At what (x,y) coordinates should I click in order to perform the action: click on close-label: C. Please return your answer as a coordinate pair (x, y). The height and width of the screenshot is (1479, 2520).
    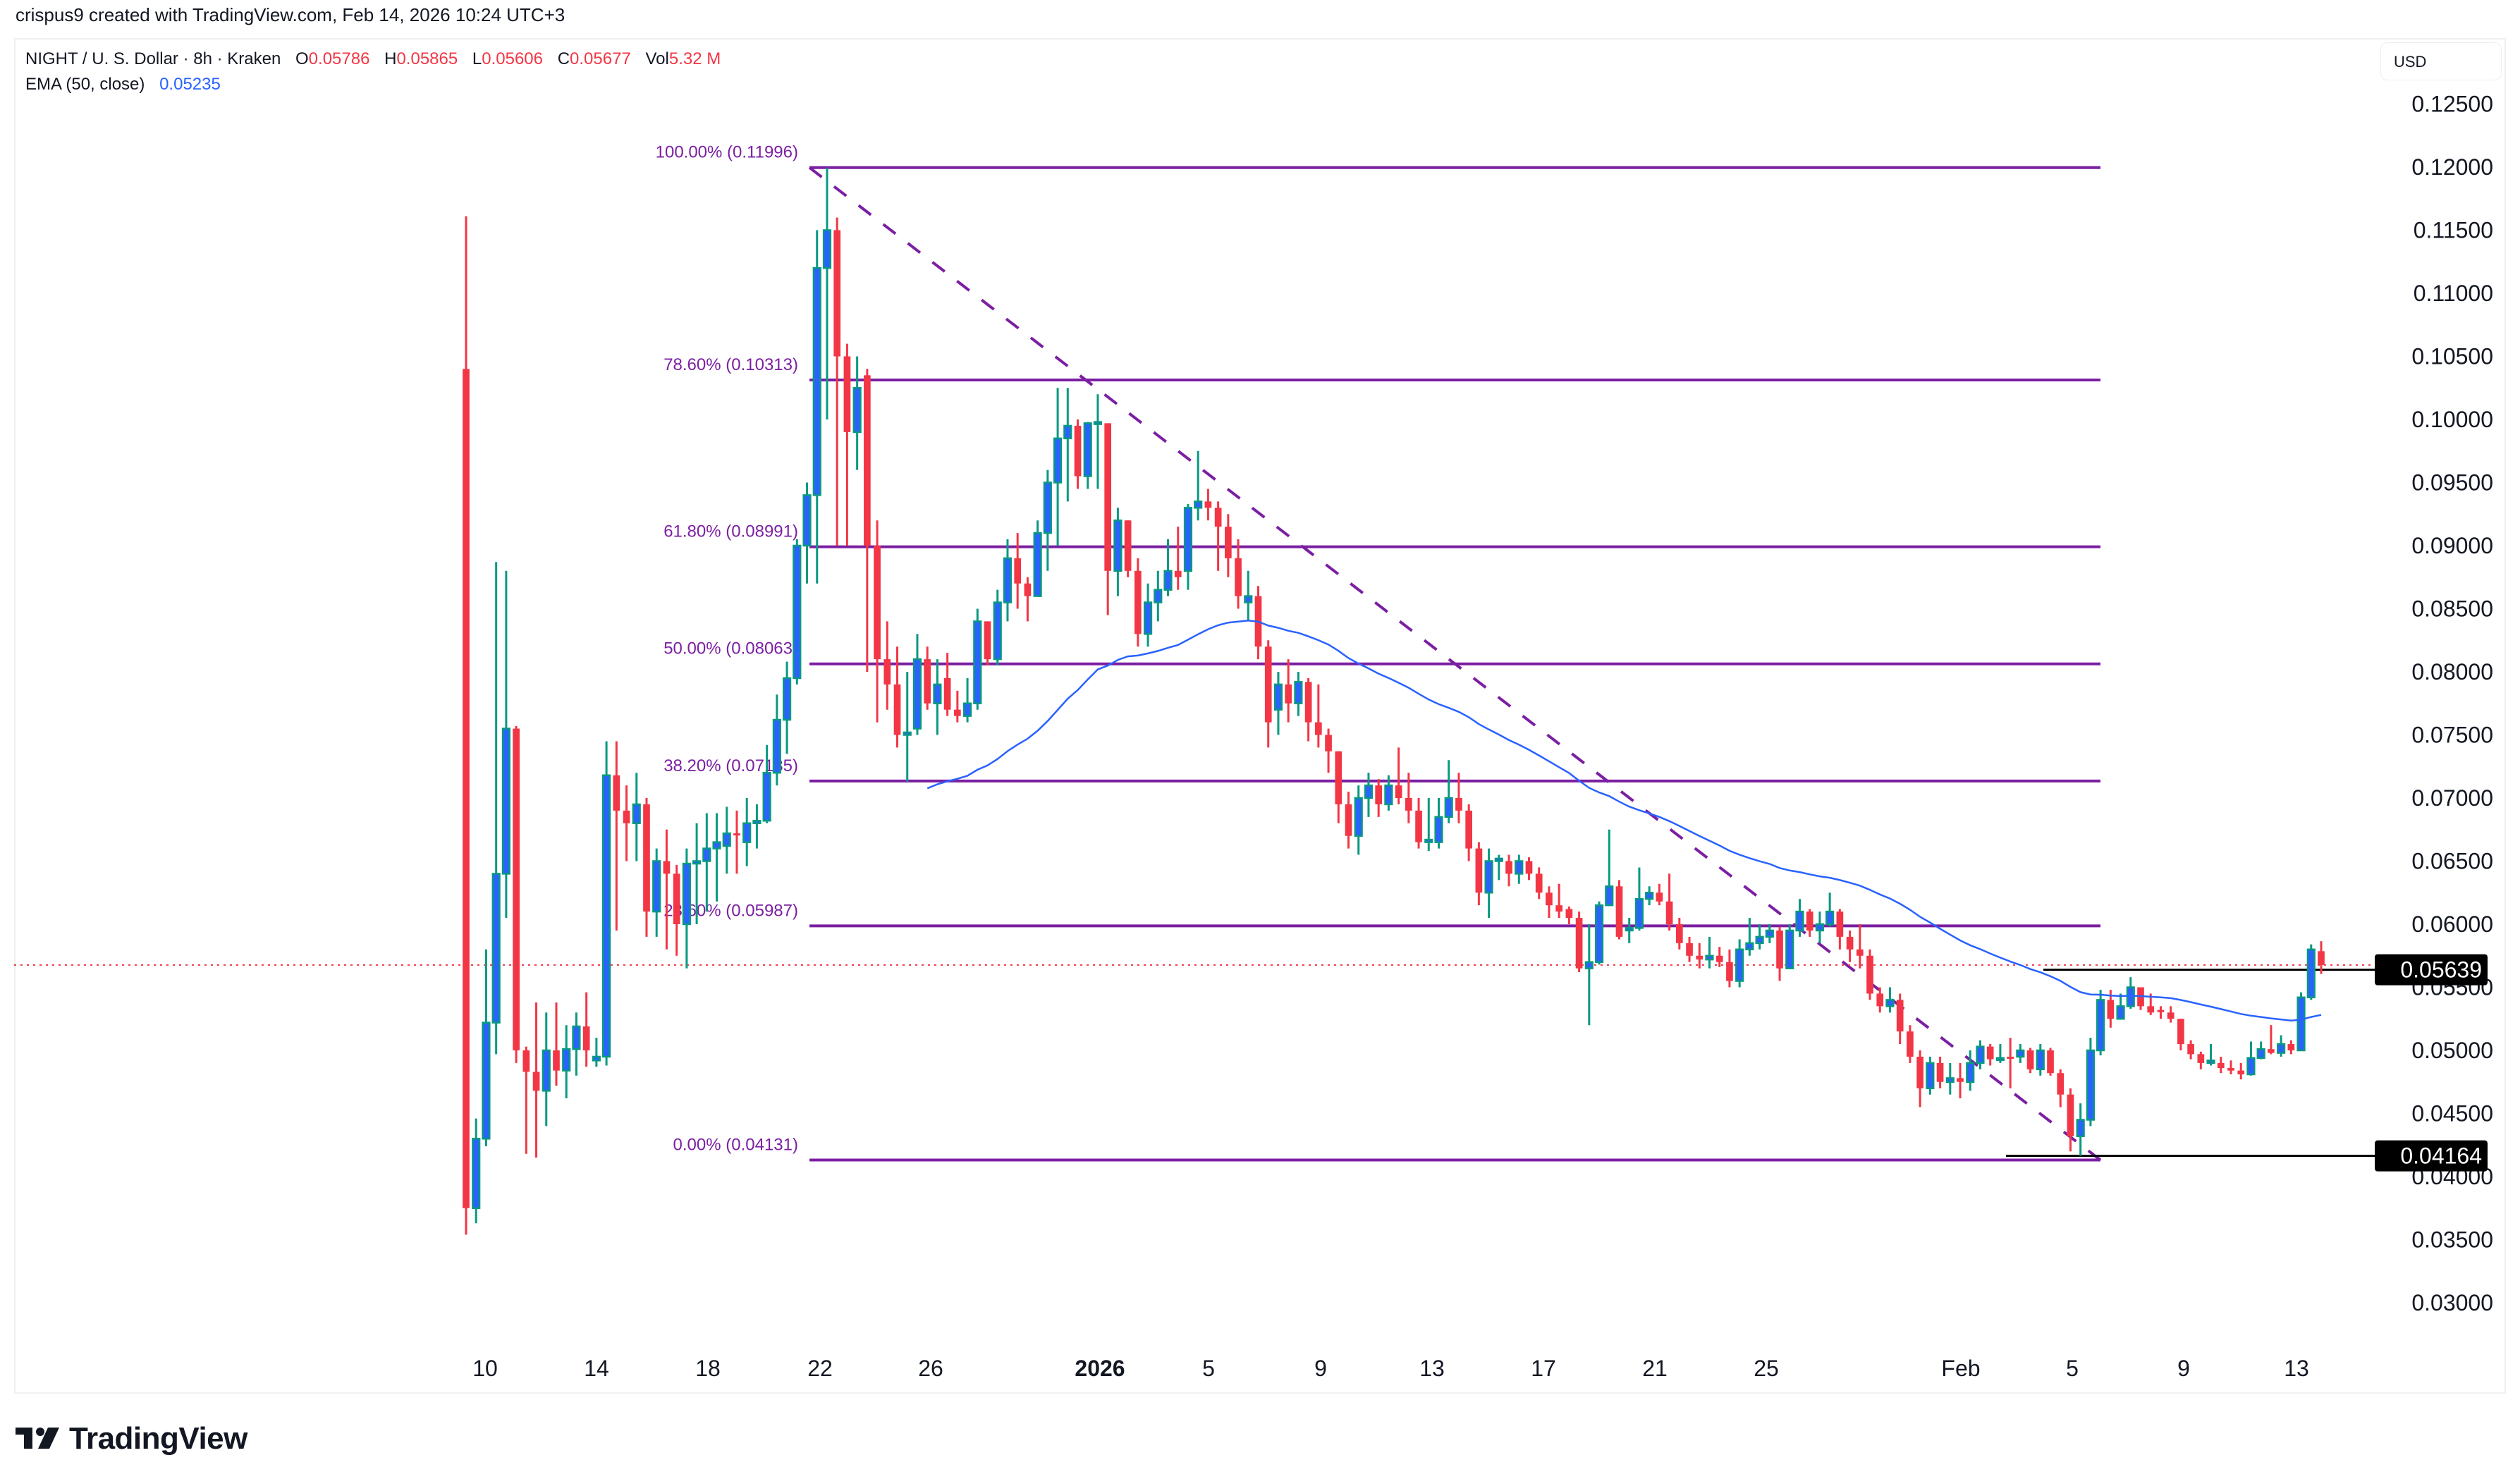
    Looking at the image, I should click on (563, 58).